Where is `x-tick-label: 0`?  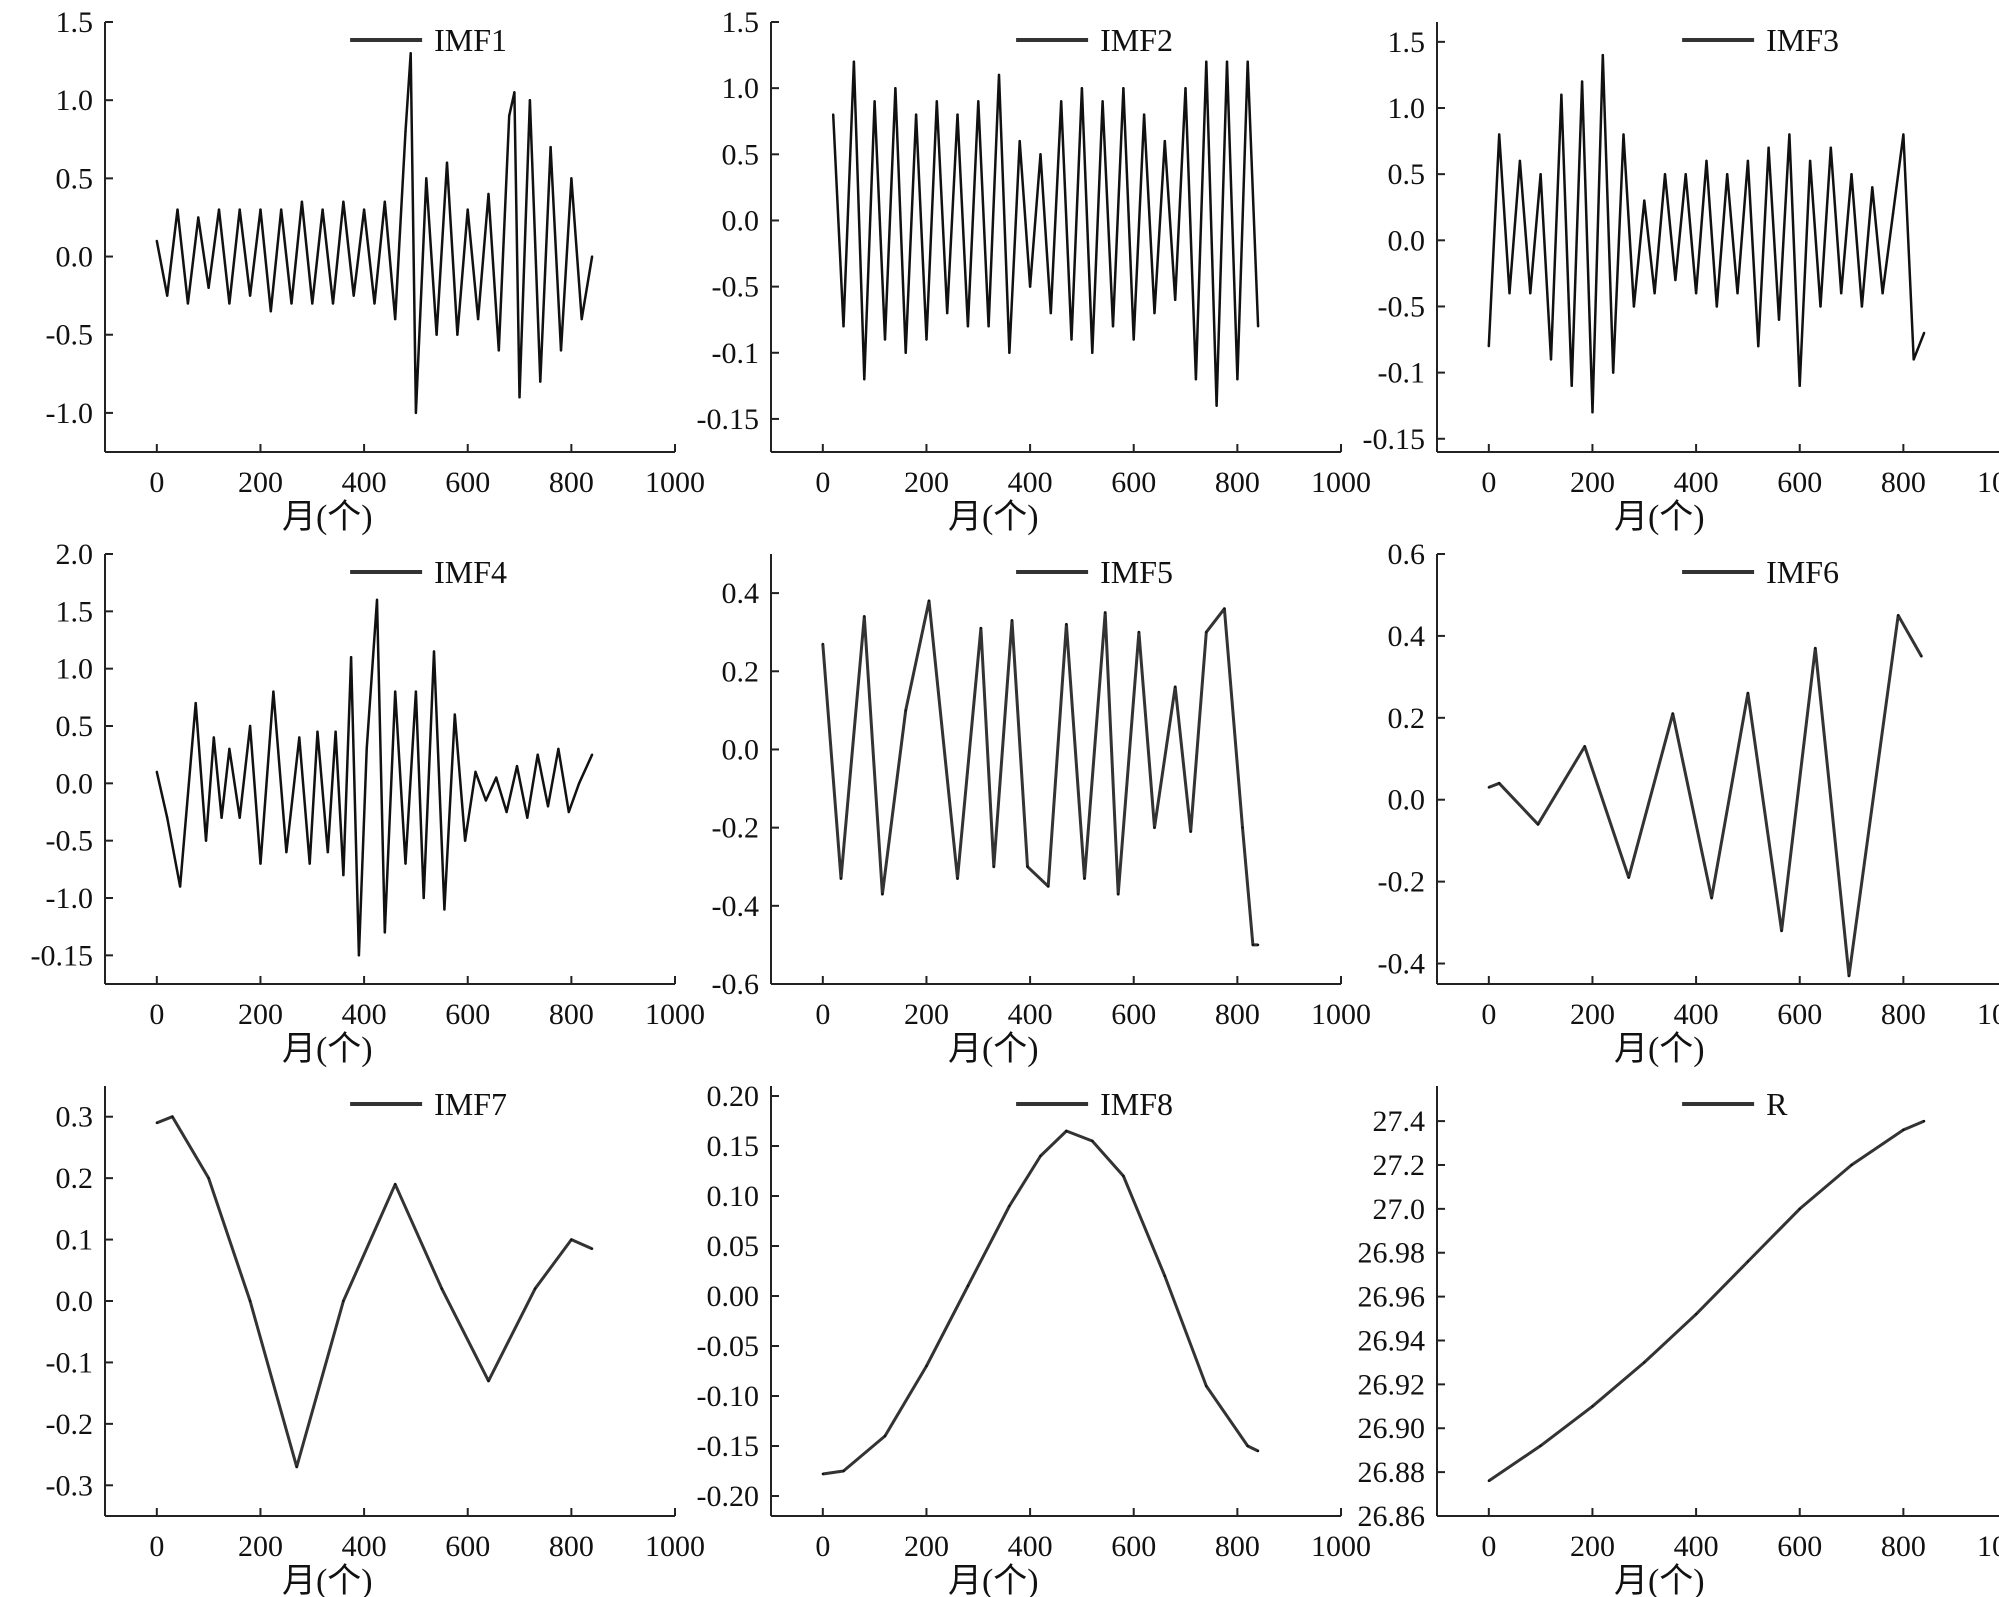
x-tick-label: 0 is located at coordinates (1488, 1546).